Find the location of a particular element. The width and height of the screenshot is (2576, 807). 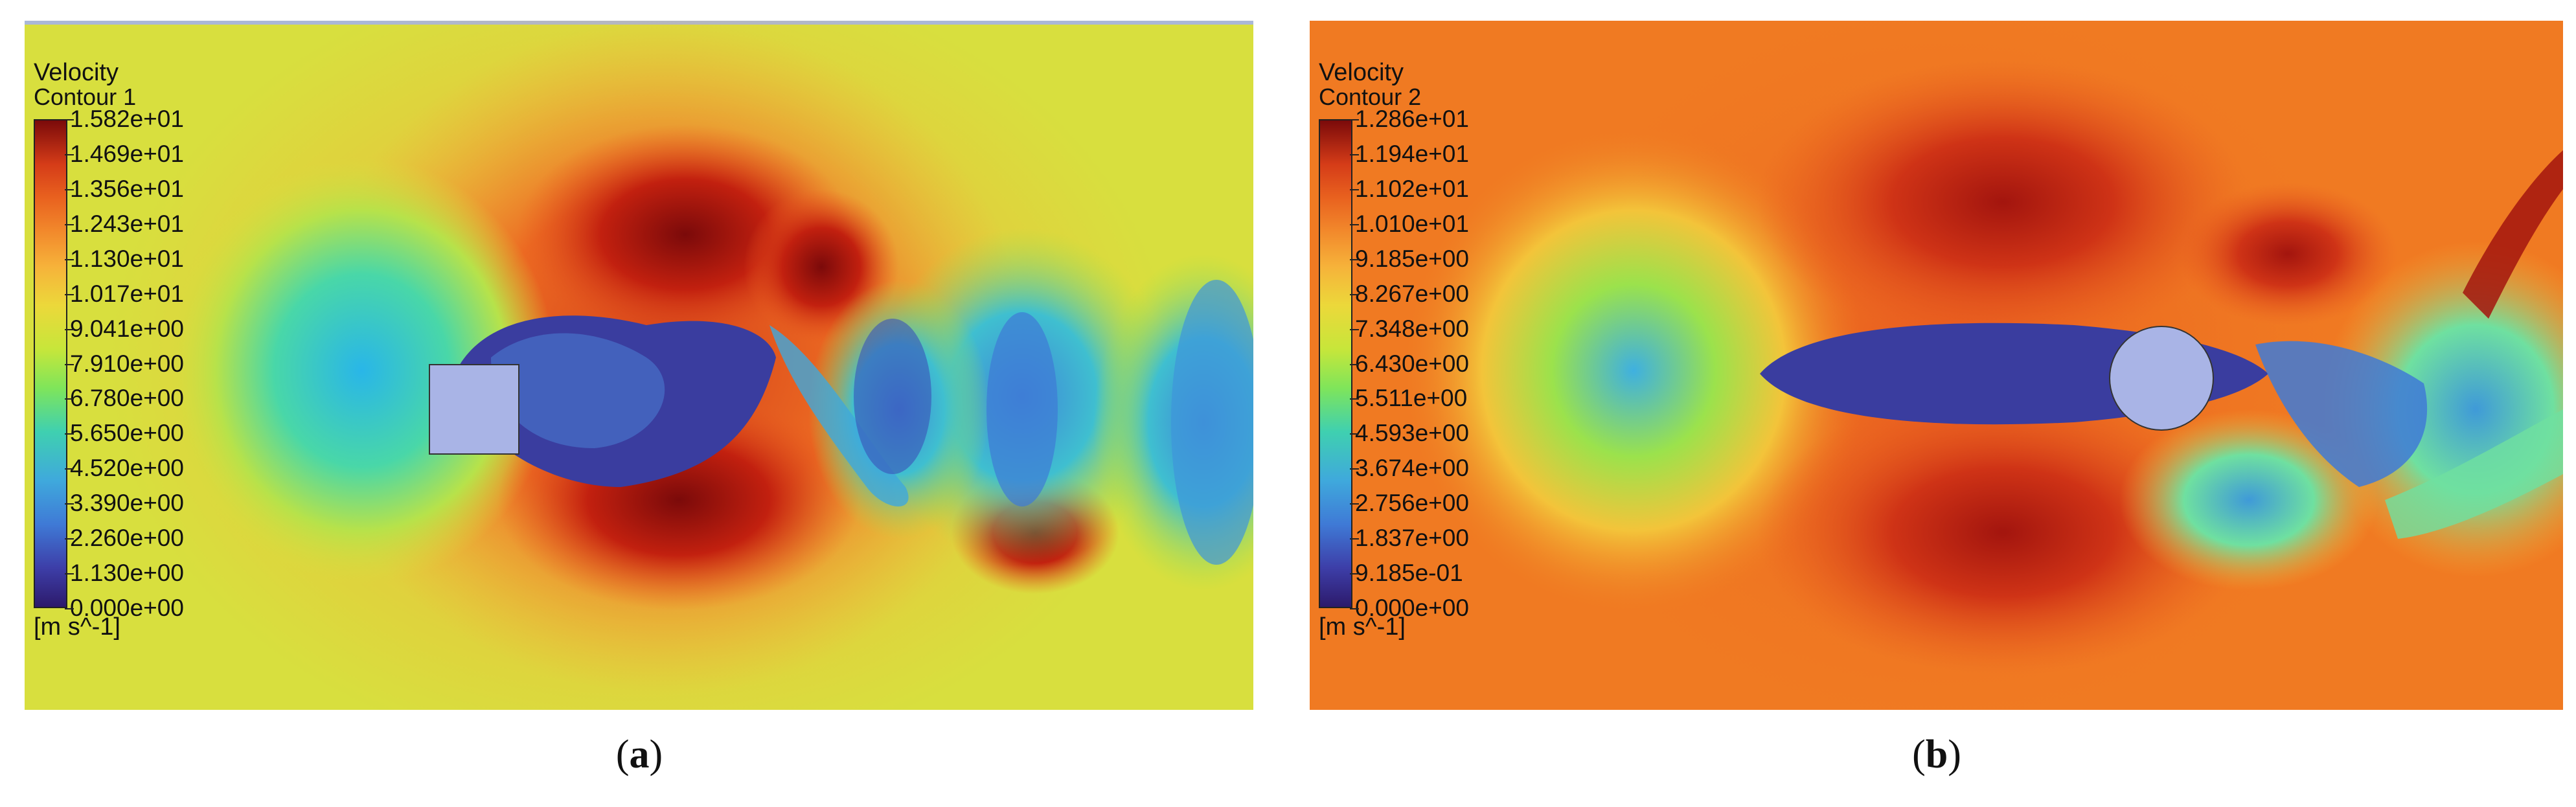

colorbar-tick: 4.593e+00 is located at coordinates (1410, 433).